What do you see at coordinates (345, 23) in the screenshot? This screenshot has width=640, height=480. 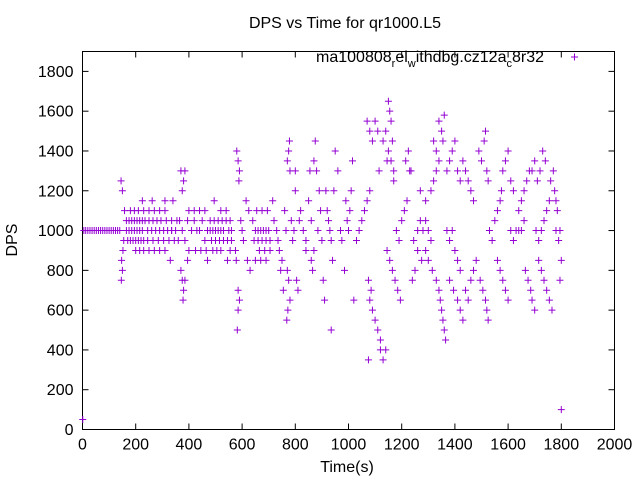 I see `chart-title: DPS vs Time for qr1000.L5` at bounding box center [345, 23].